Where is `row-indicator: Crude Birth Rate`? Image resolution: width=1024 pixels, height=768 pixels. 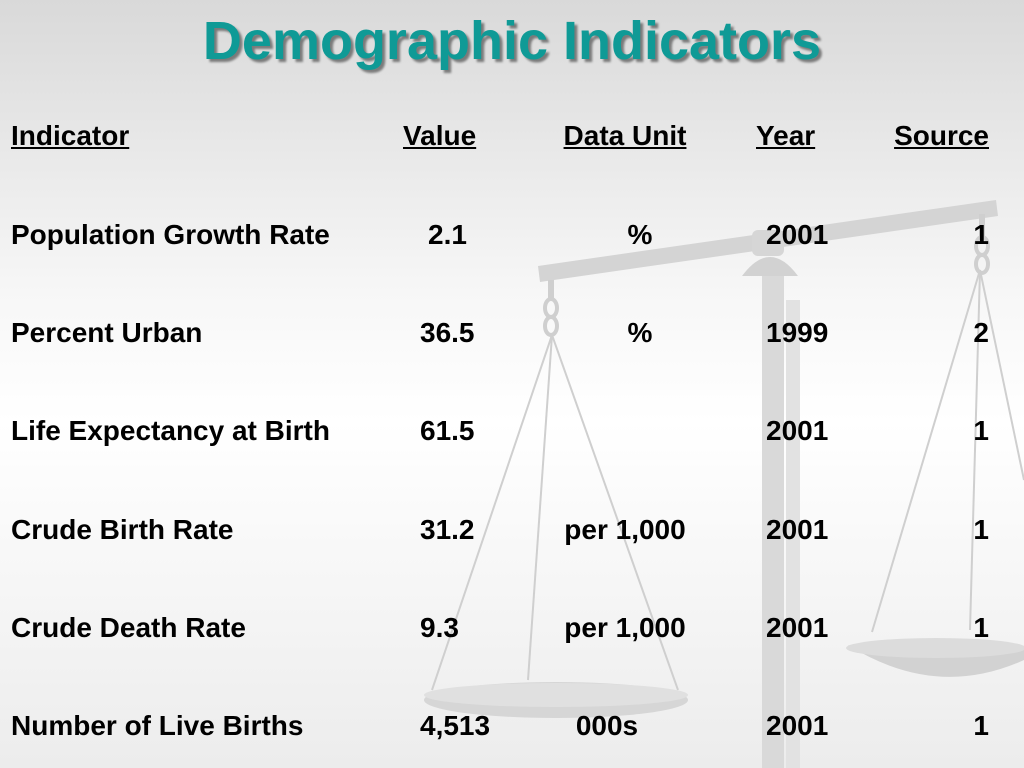 row-indicator: Crude Birth Rate is located at coordinates (122, 529).